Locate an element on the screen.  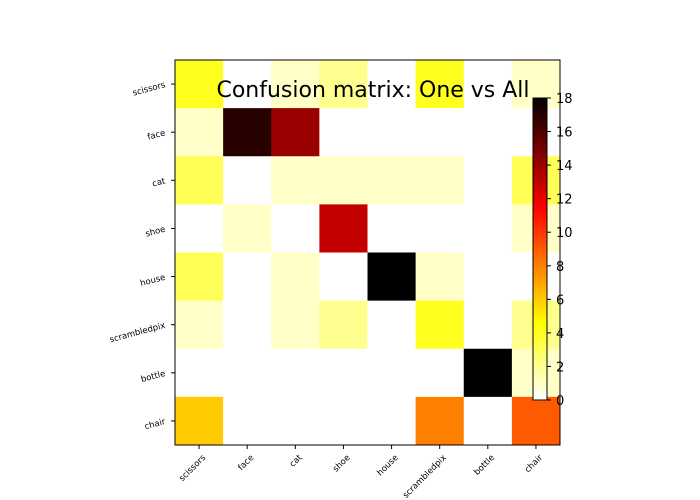
colorbar-tick-label: 14 is located at coordinates (564, 166).